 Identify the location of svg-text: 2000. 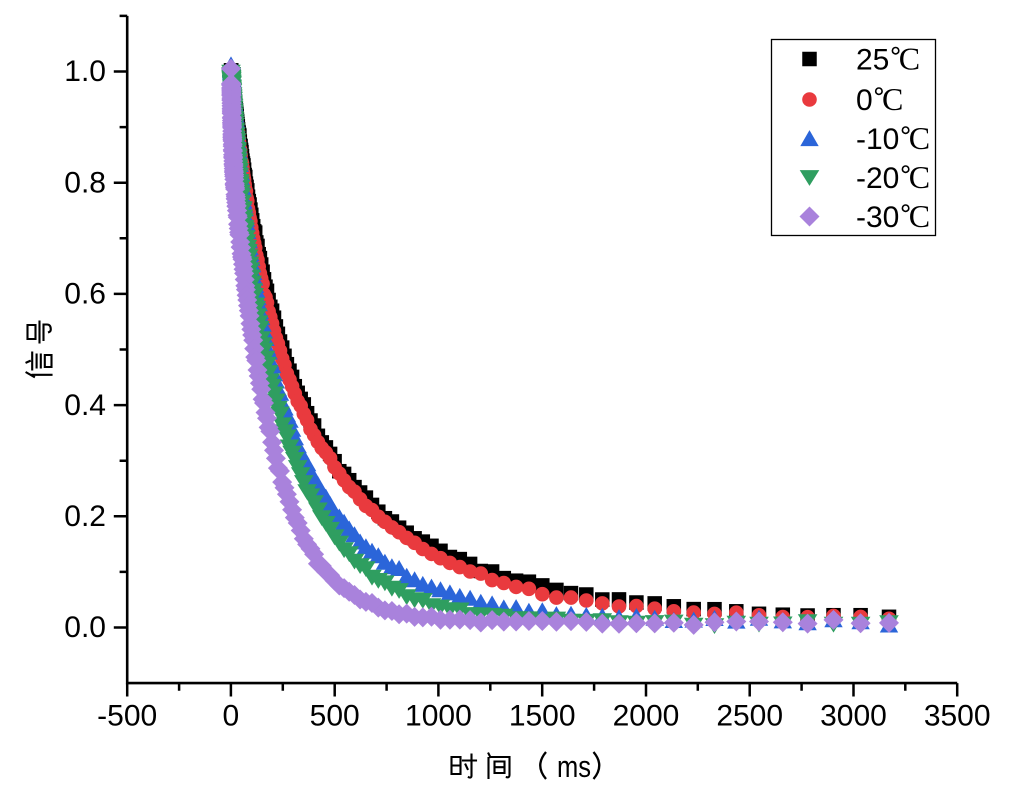
(646, 716).